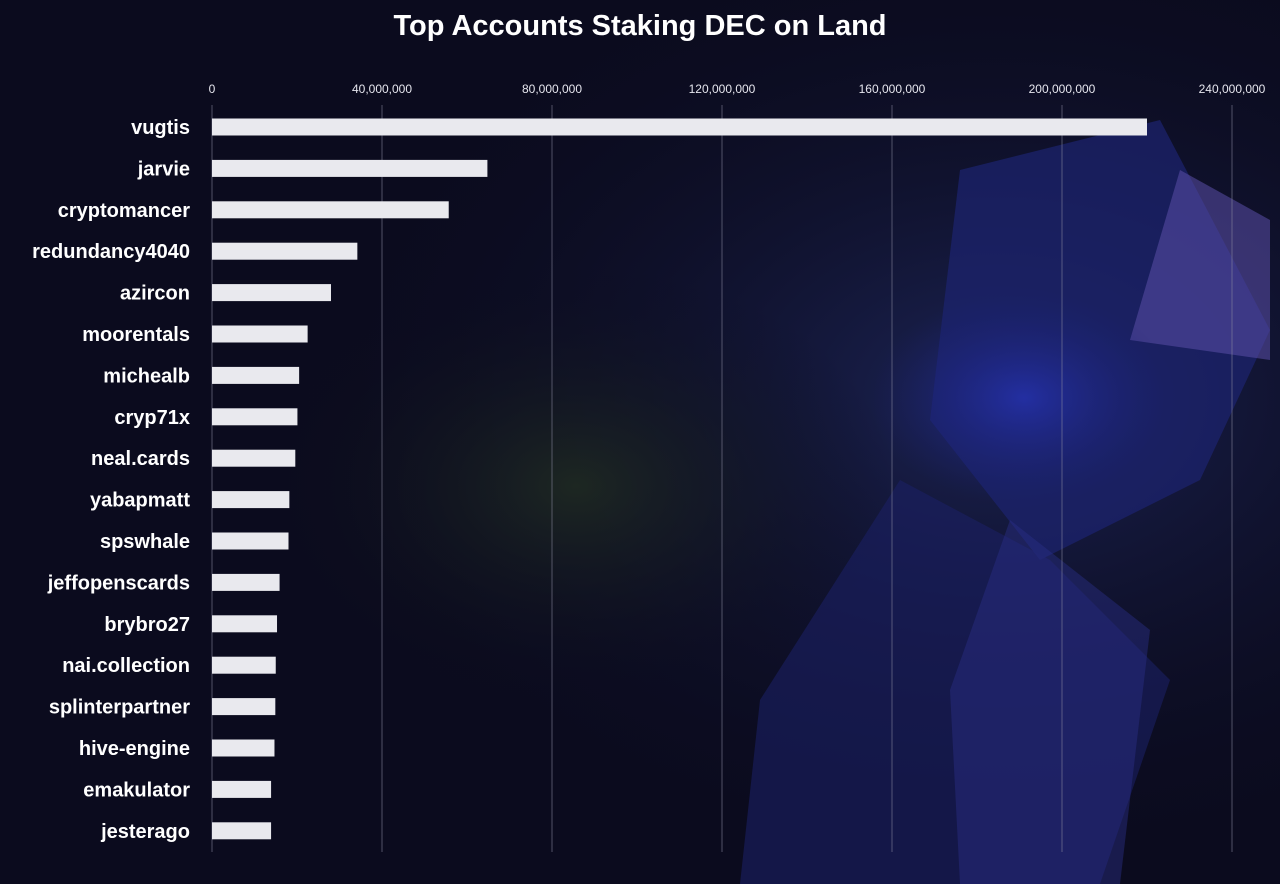 This screenshot has width=1280, height=884. What do you see at coordinates (155, 294) in the screenshot?
I see `category-label: azircon` at bounding box center [155, 294].